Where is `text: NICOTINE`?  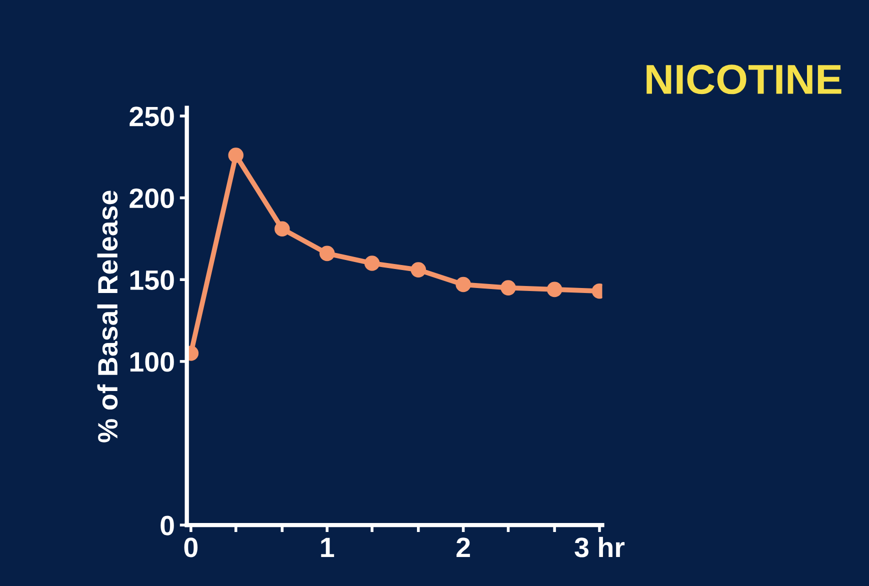 text: NICOTINE is located at coordinates (744, 79).